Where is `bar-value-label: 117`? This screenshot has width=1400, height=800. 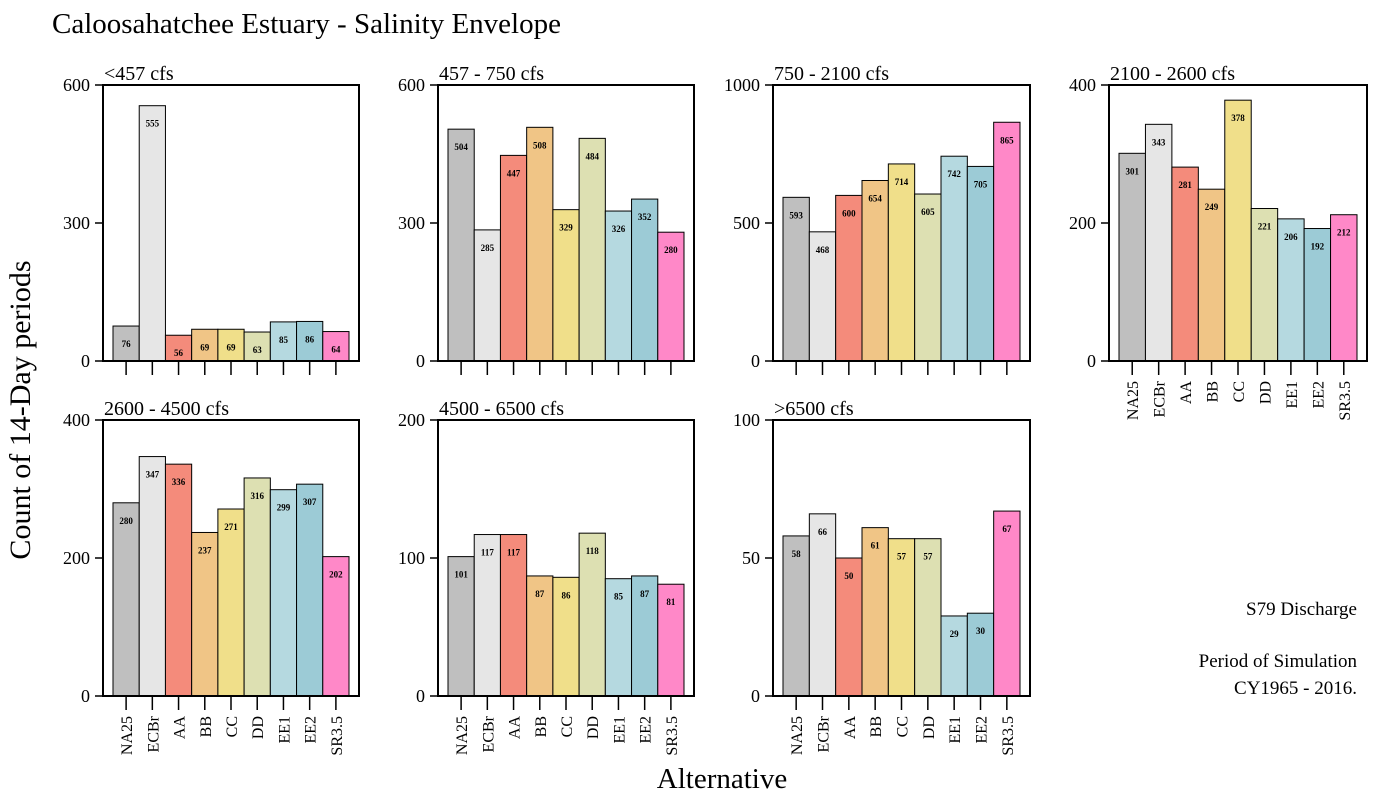
bar-value-label: 117 is located at coordinates (488, 553).